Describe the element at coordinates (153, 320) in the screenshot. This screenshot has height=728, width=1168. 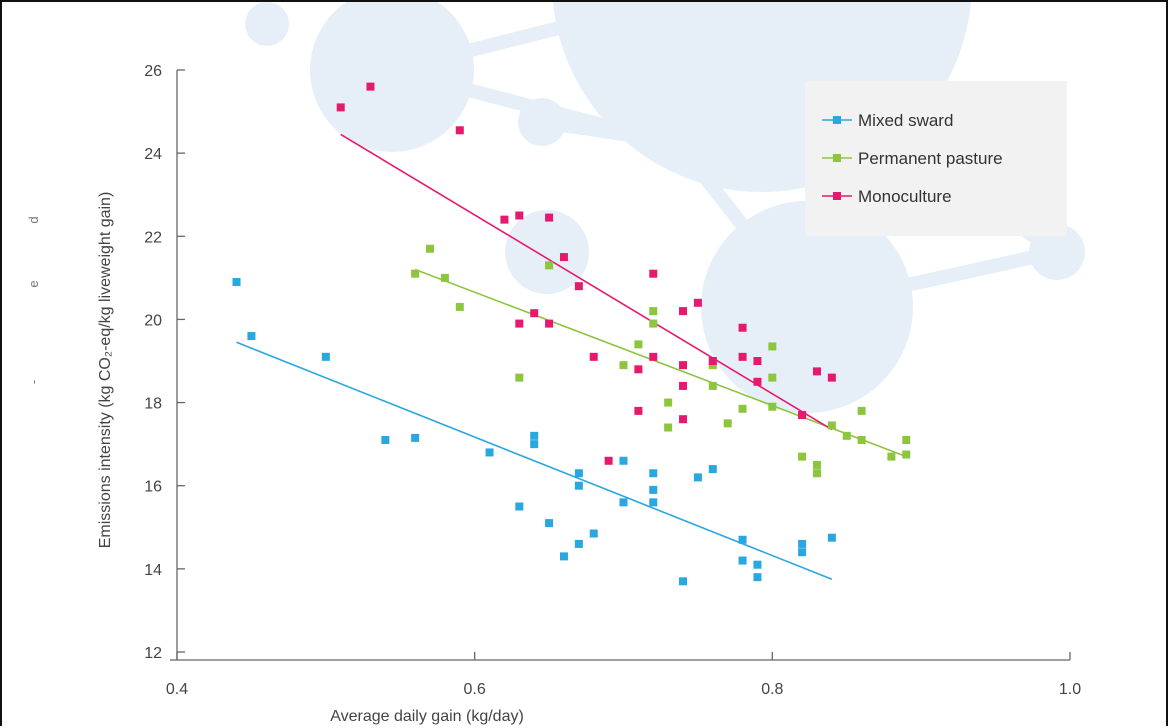
I see `y-tick-label-20: 20` at that location.